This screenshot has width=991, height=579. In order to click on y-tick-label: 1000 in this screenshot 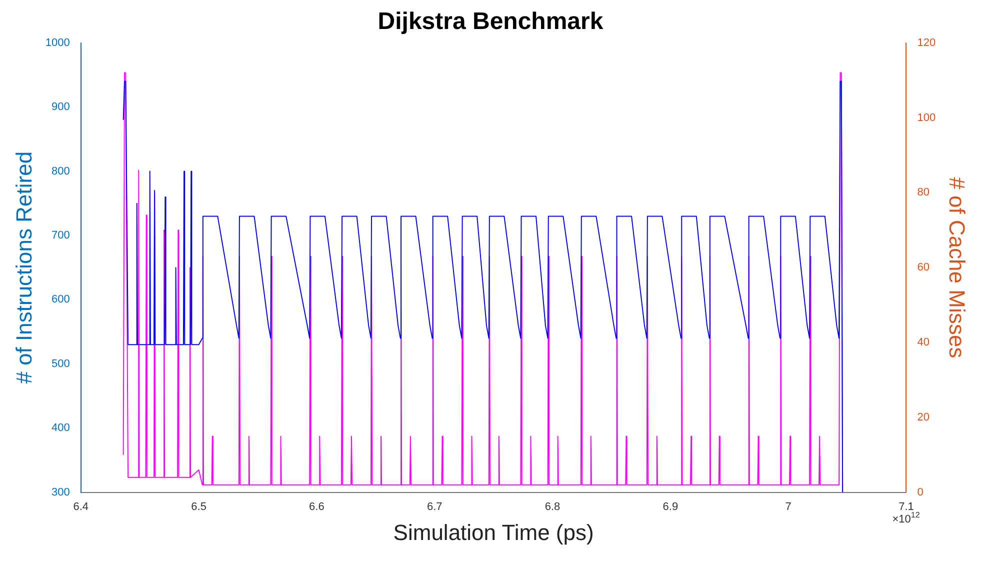, I will do `click(57, 42)`.